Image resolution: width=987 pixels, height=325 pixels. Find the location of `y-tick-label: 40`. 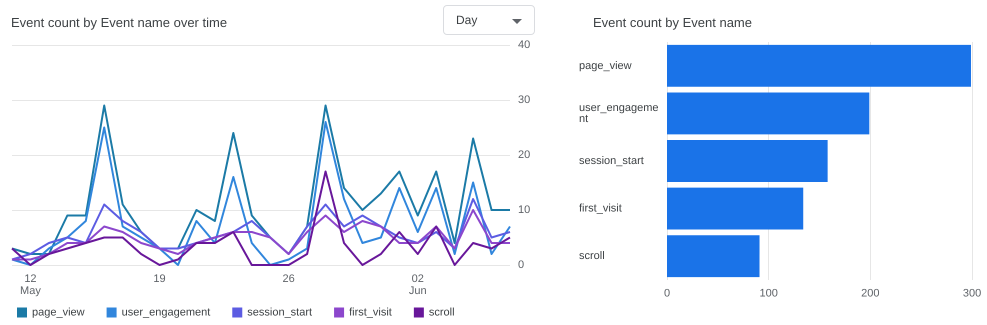

y-tick-label: 40 is located at coordinates (524, 45).